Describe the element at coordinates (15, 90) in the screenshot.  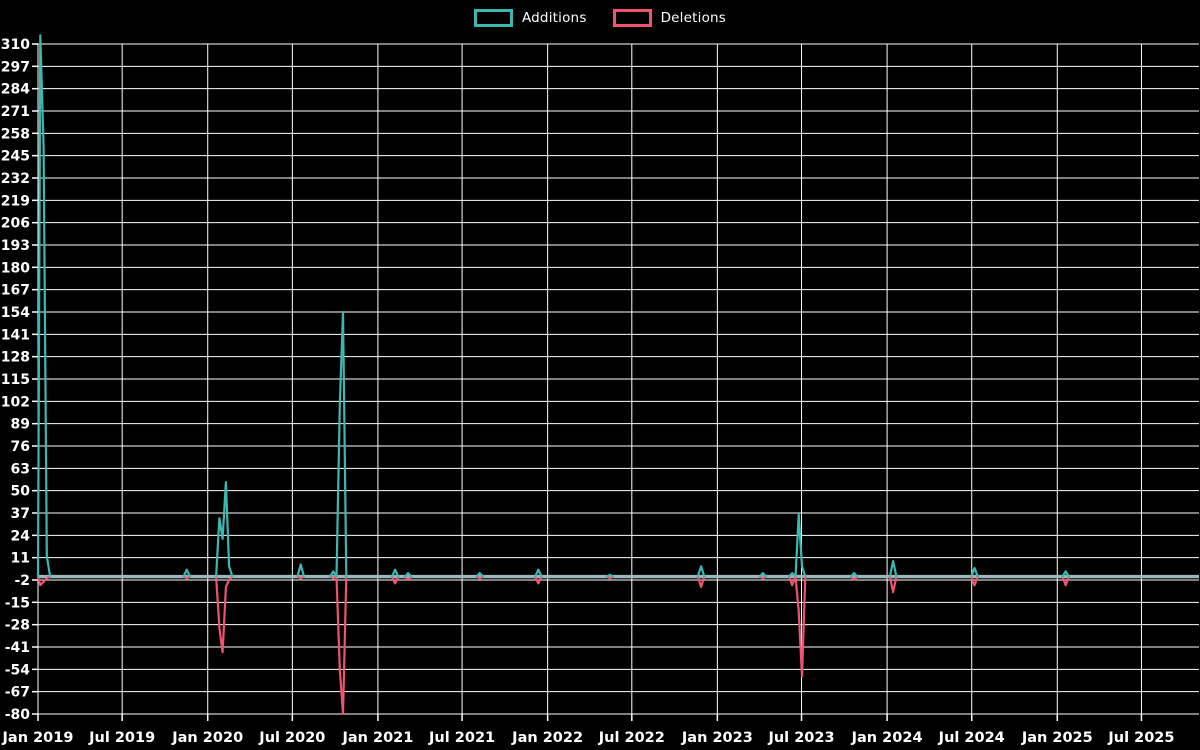
I see `svg-text: 284` at that location.